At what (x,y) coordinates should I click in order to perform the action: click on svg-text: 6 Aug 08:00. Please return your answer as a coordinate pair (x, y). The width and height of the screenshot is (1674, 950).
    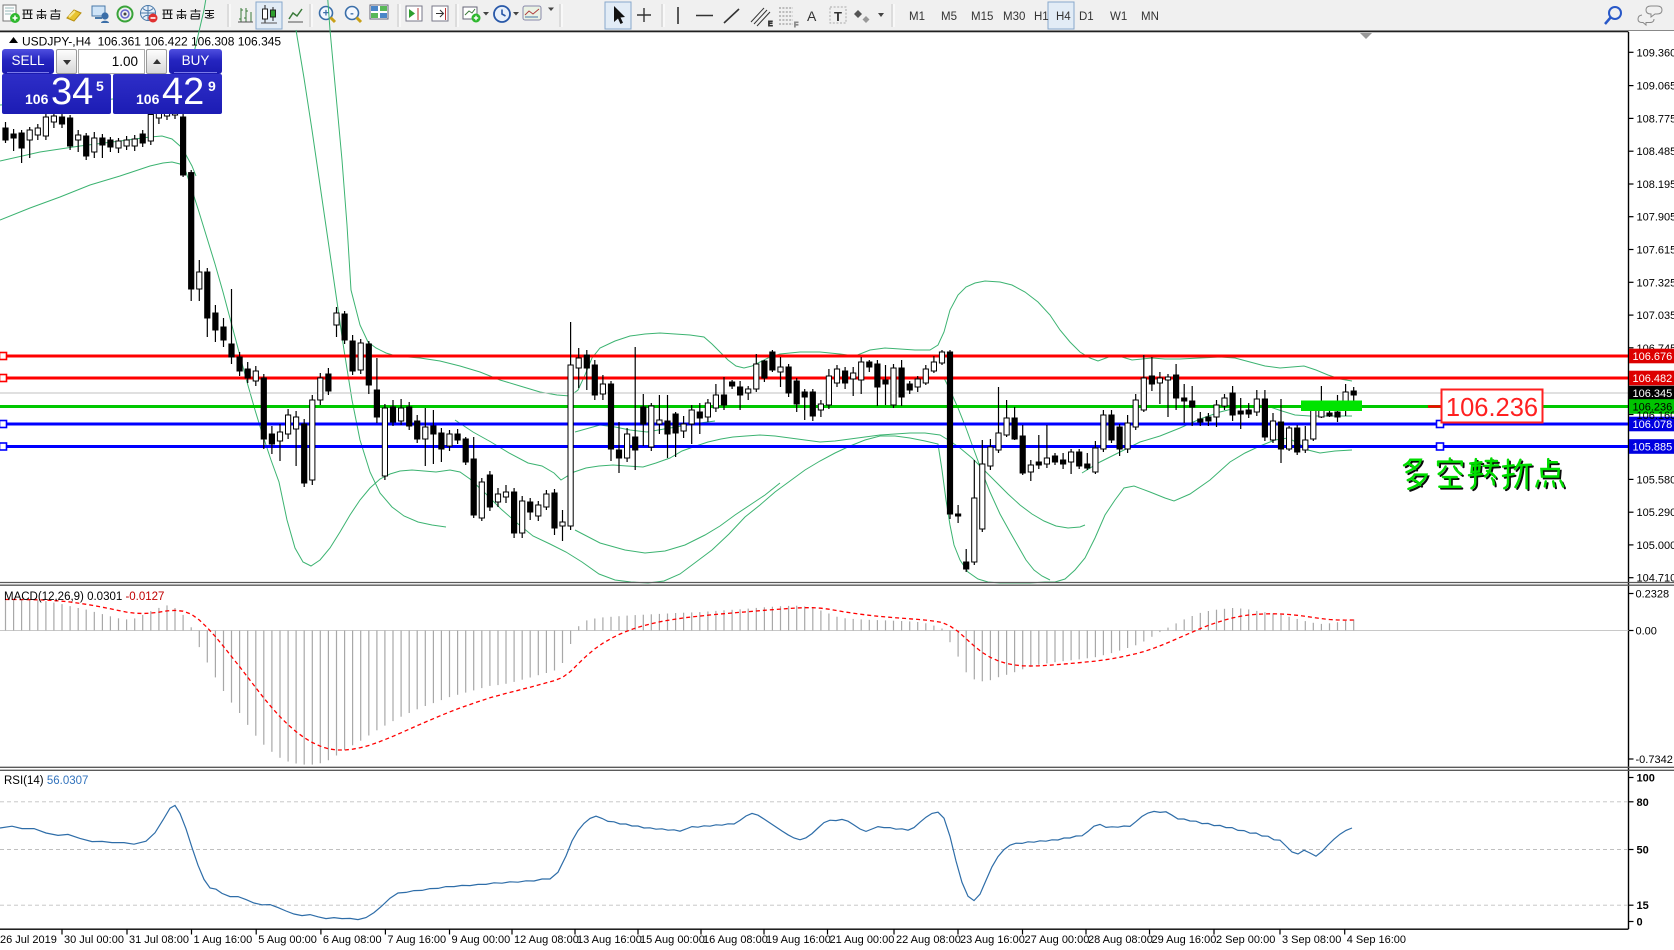
    Looking at the image, I should click on (352, 940).